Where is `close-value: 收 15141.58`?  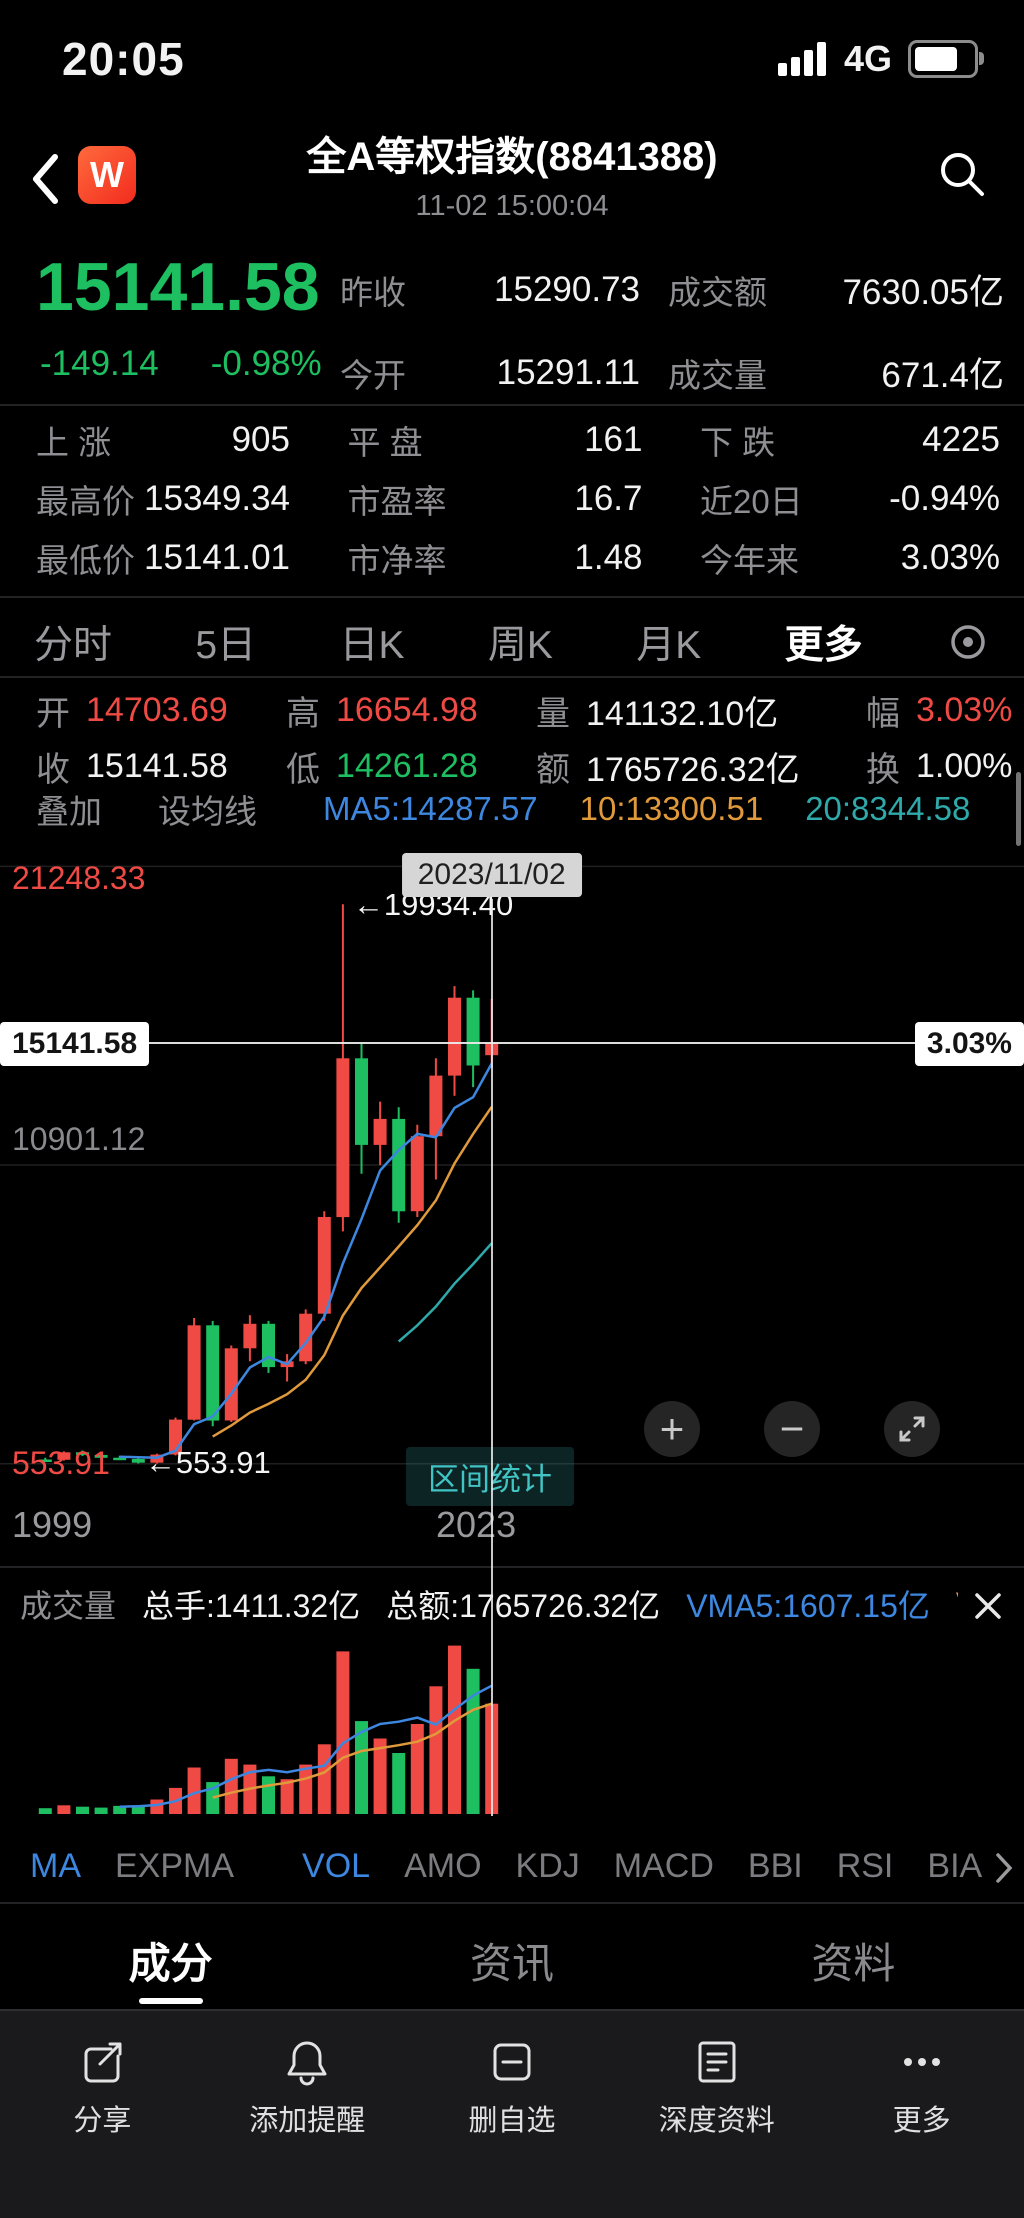 close-value: 收 15141.58 is located at coordinates (132, 767).